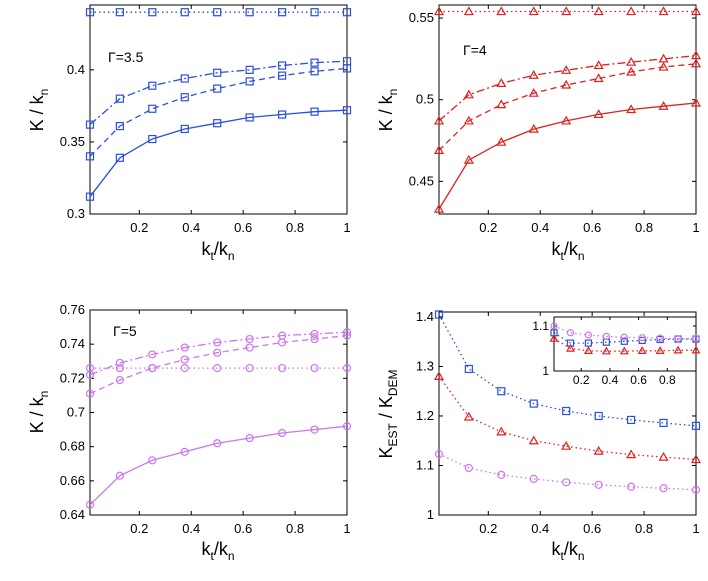  What do you see at coordinates (567, 370) in the screenshot?
I see `p4-blue-squares-line` at bounding box center [567, 370].